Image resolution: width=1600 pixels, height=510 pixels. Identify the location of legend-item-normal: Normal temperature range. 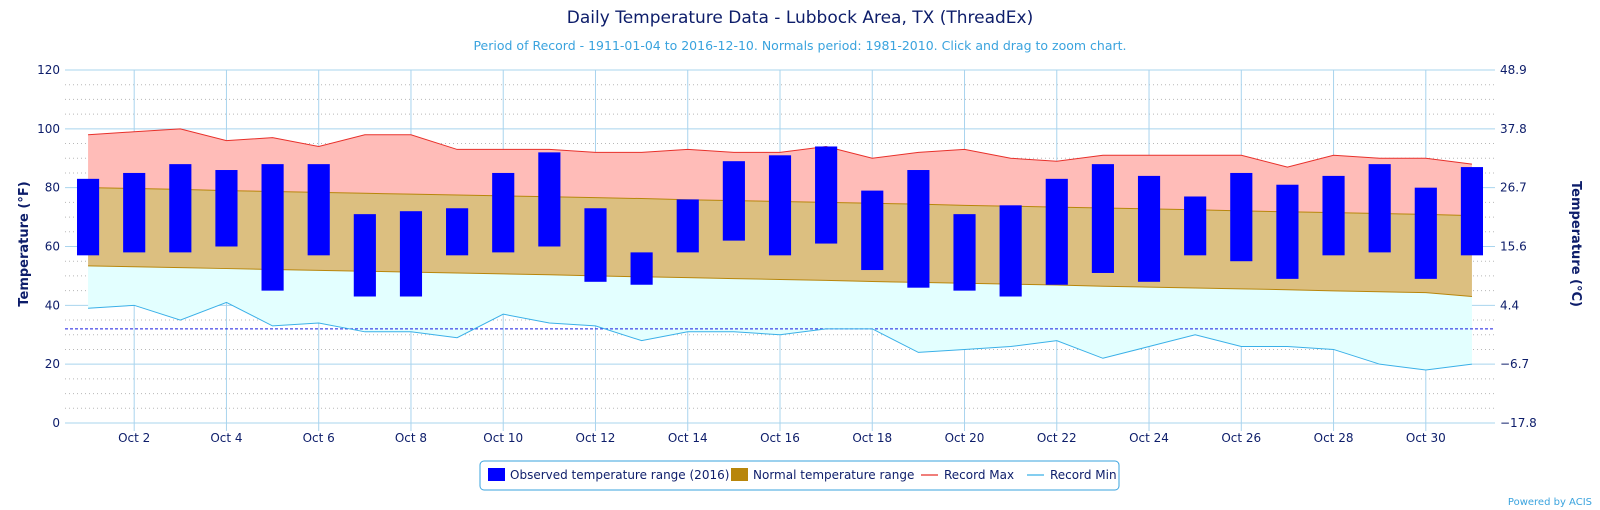
(822, 475).